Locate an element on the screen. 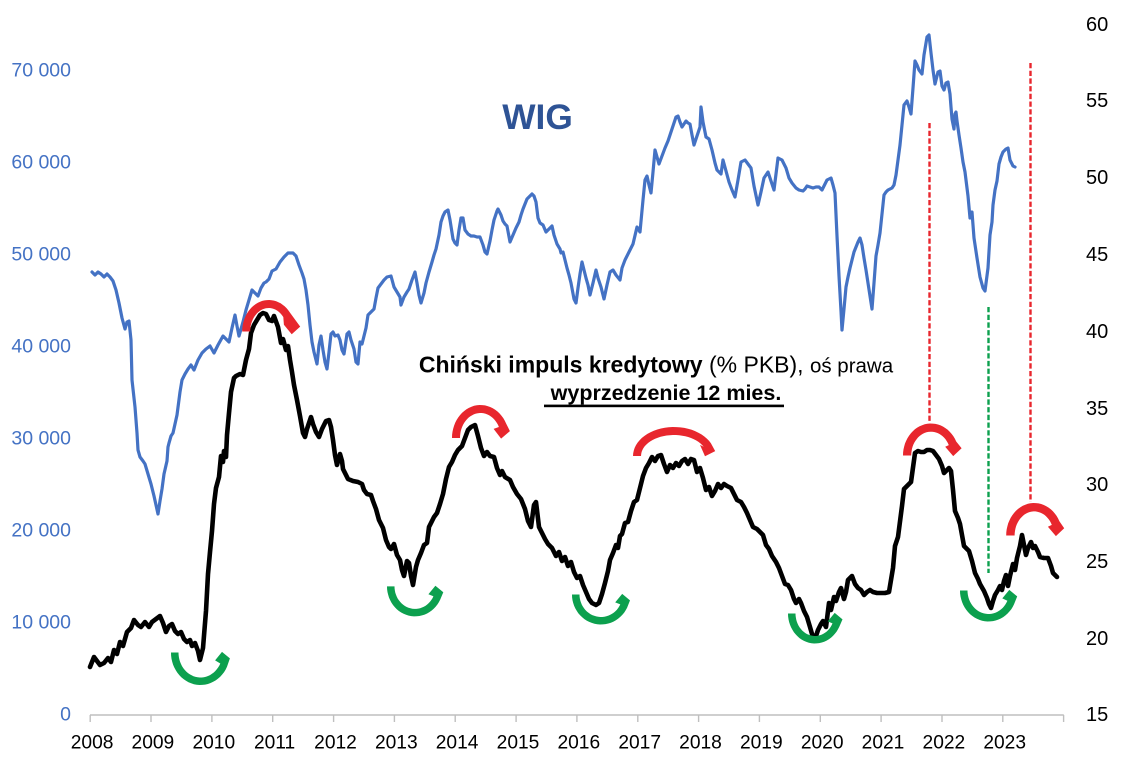 This screenshot has width=1122, height=772. svg-text: 50 is located at coordinates (1097, 178).